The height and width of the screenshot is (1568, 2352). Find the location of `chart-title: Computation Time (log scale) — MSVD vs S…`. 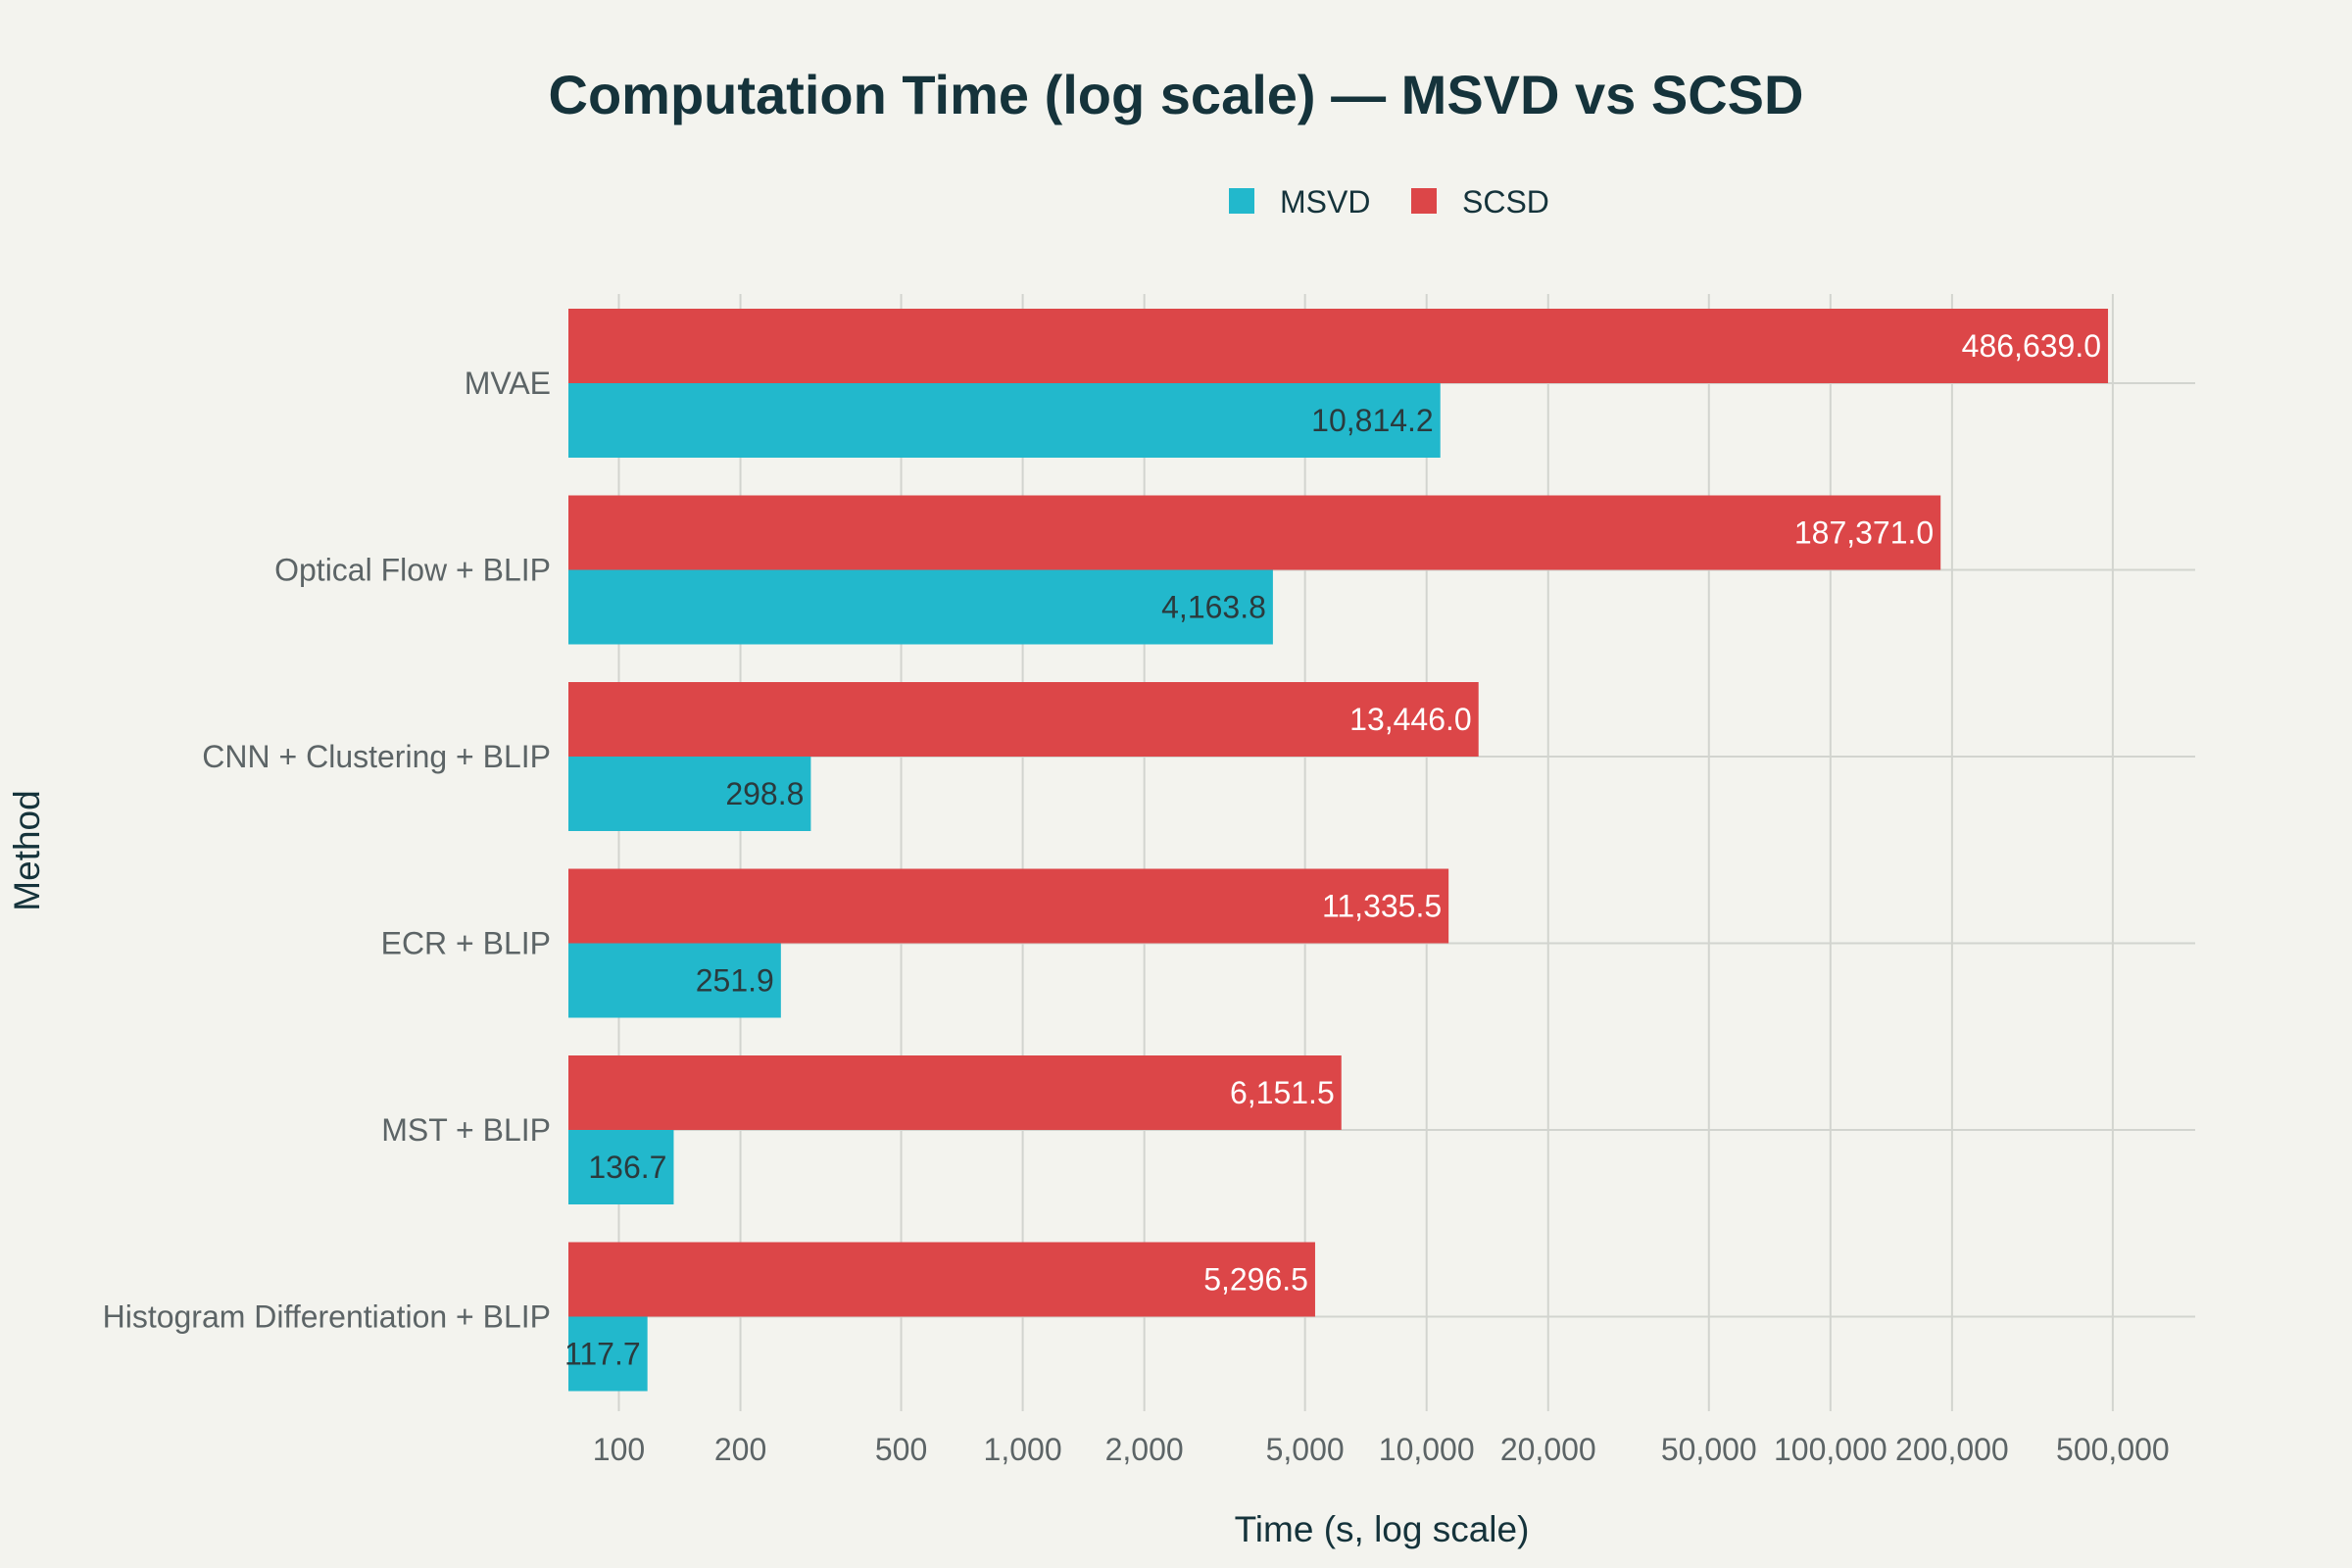

chart-title: Computation Time (log scale) — MSVD vs S… is located at coordinates (1176, 94).